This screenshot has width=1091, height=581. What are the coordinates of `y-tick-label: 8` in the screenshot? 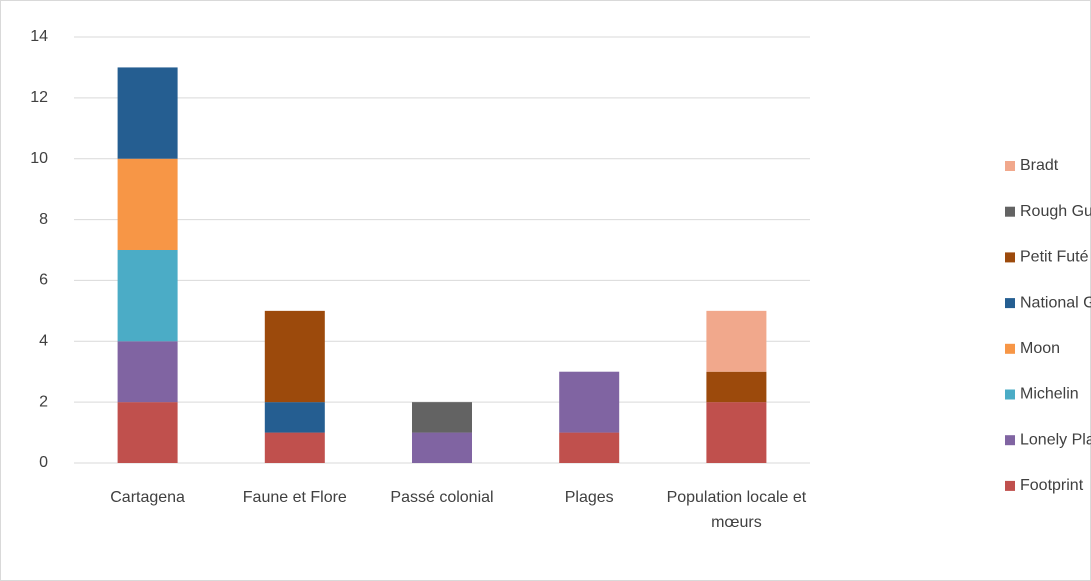 It's located at (43, 219).